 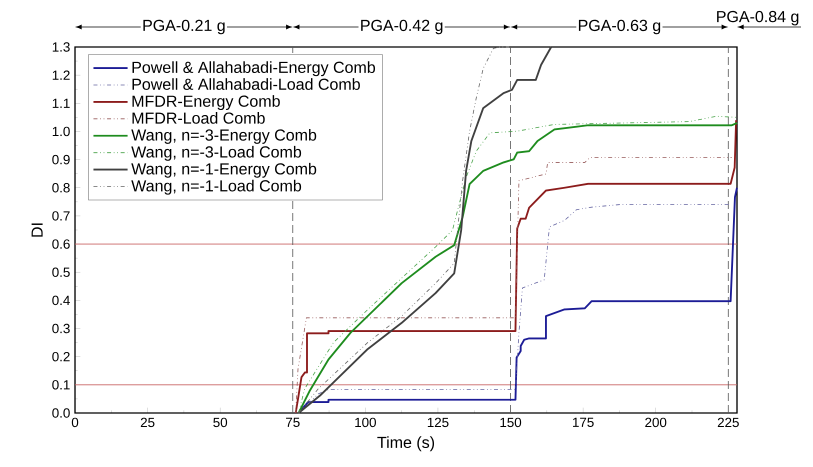 What do you see at coordinates (728, 423) in the screenshot?
I see `x-tick-label: 225` at bounding box center [728, 423].